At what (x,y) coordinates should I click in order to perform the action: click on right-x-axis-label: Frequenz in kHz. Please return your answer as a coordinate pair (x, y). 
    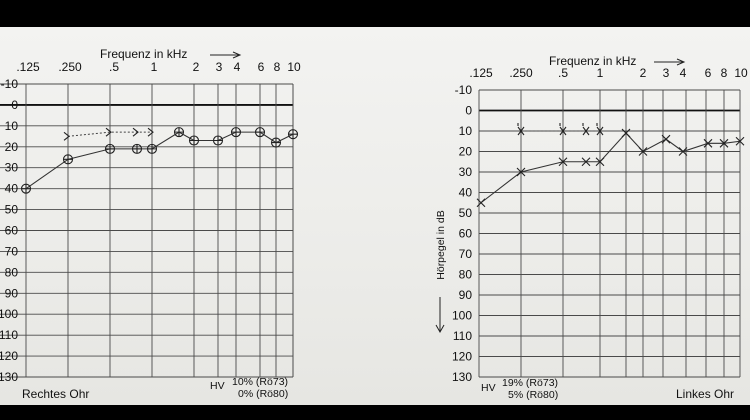
    Looking at the image, I should click on (143, 54).